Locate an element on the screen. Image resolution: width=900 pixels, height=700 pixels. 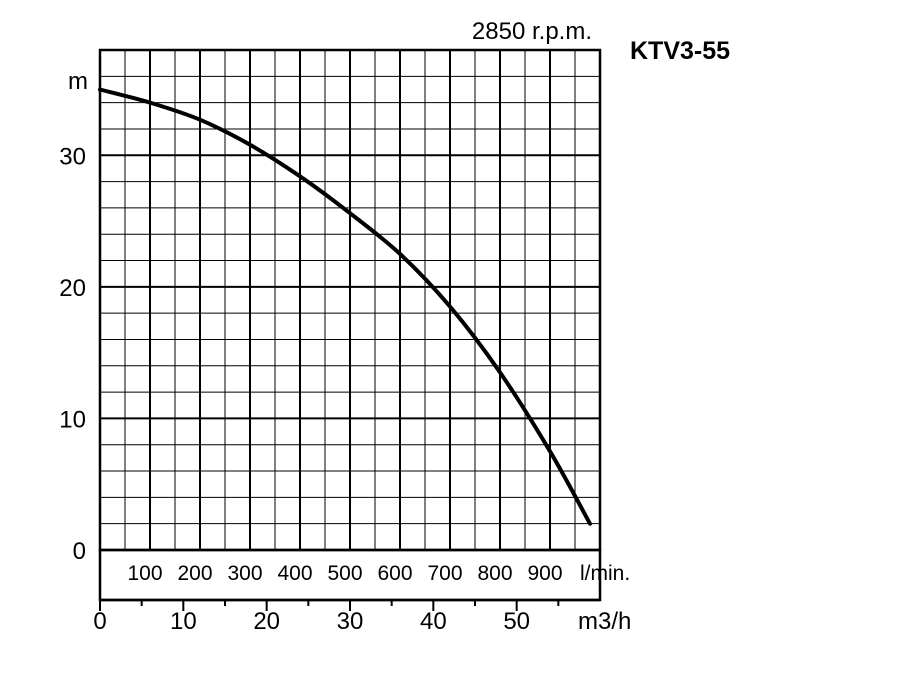
m3h-tick-label: 10 is located at coordinates (183, 621).